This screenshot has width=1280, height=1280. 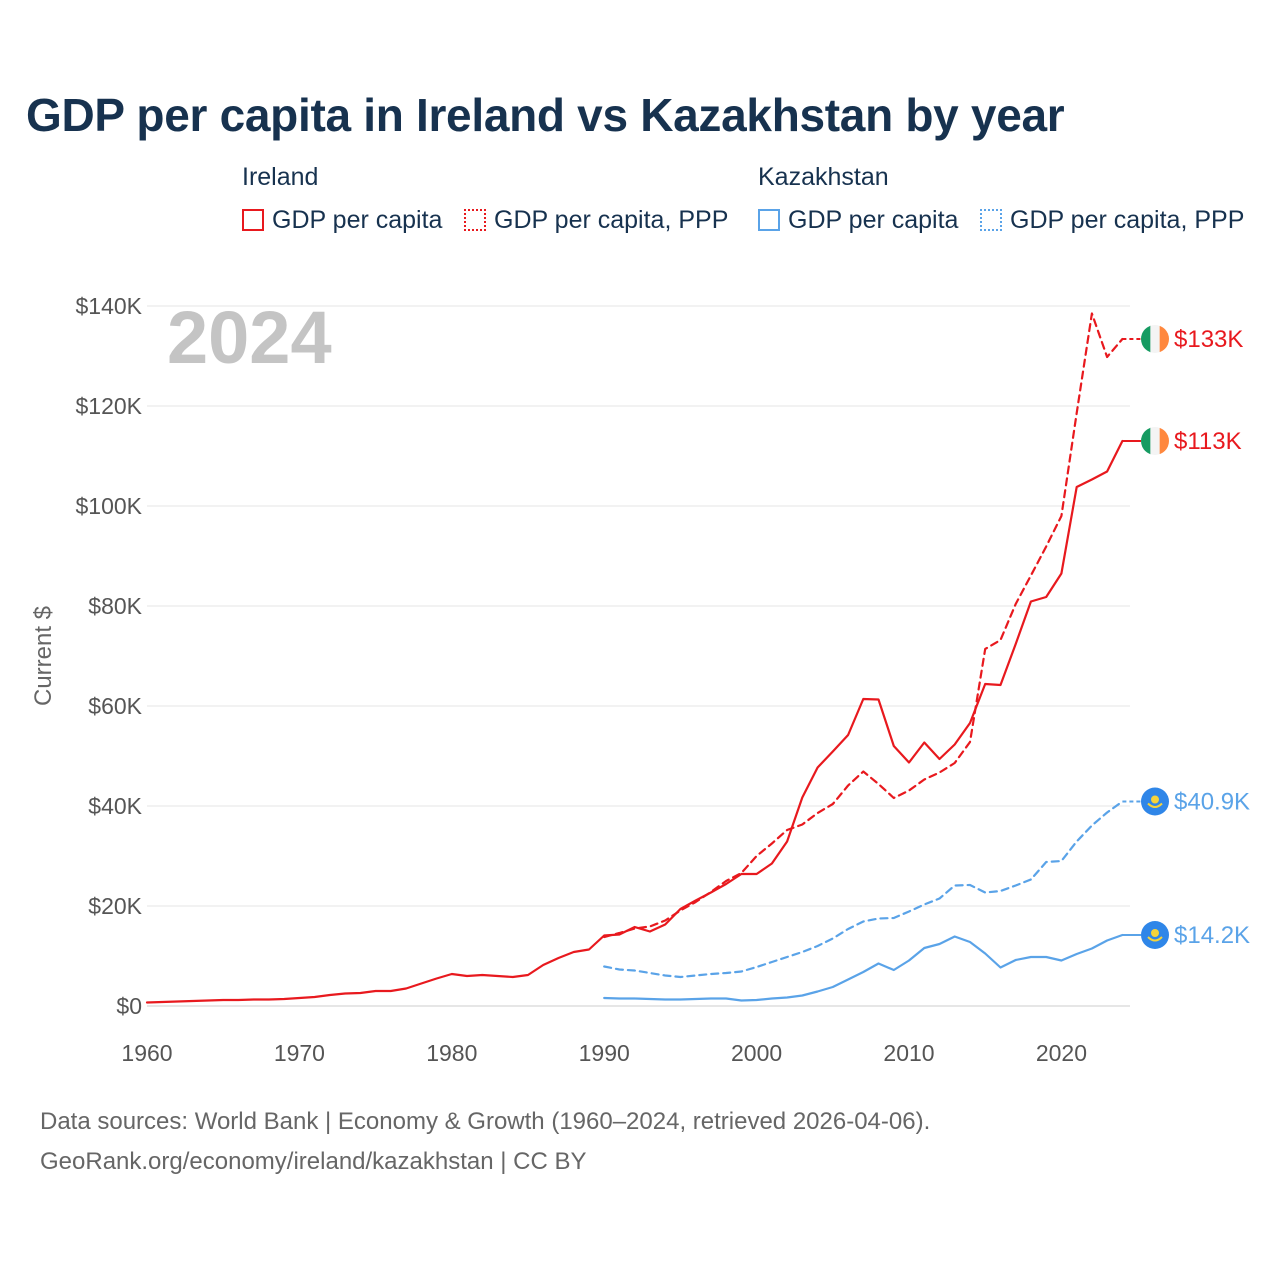 I want to click on end-value-label: $113K, so click(x=1208, y=441).